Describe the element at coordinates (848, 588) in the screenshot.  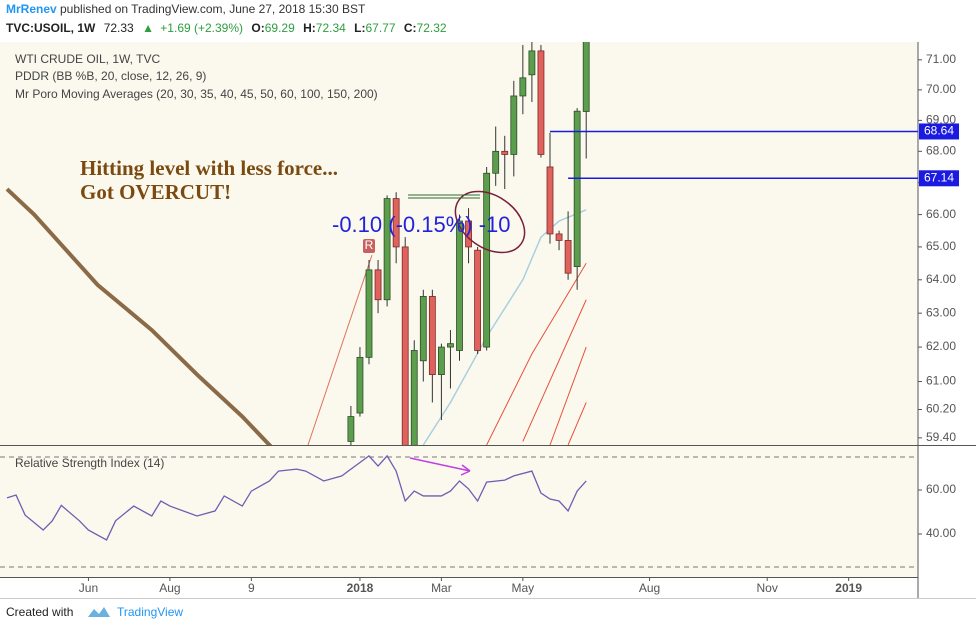
I see `x-tick-label: 2019` at that location.